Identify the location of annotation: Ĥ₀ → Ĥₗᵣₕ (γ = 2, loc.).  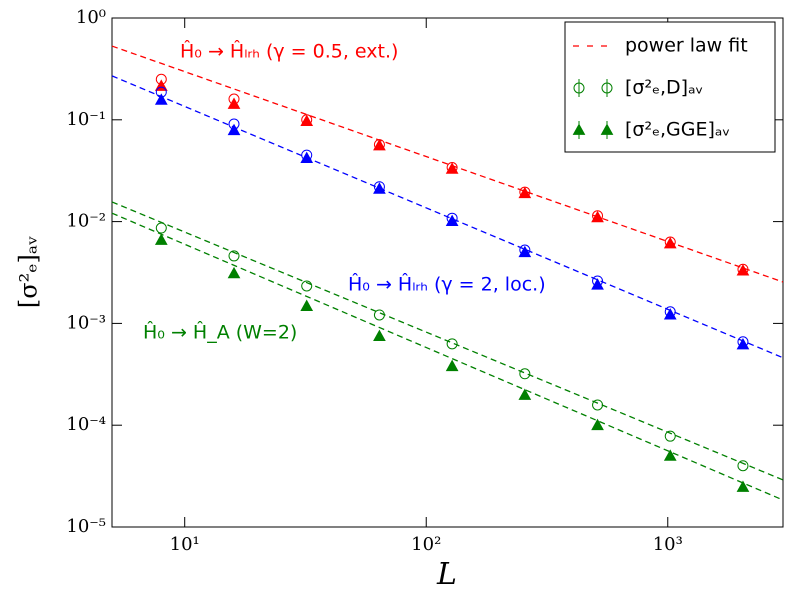
(447, 284).